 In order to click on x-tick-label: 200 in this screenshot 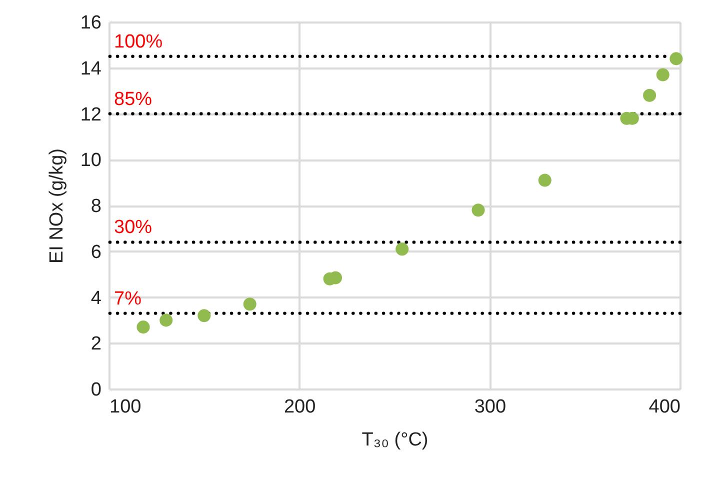, I will do `click(300, 407)`.